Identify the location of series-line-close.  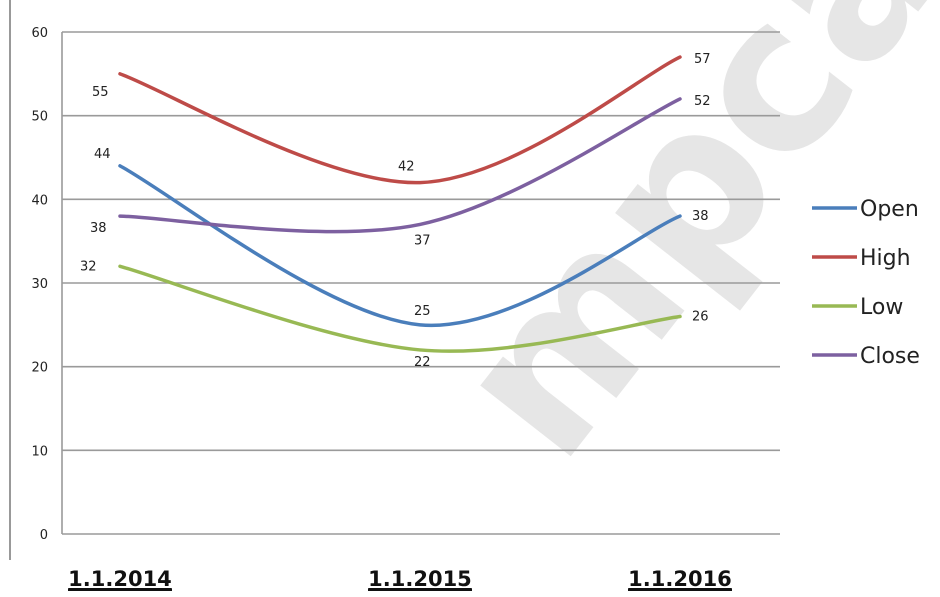
(400, 165).